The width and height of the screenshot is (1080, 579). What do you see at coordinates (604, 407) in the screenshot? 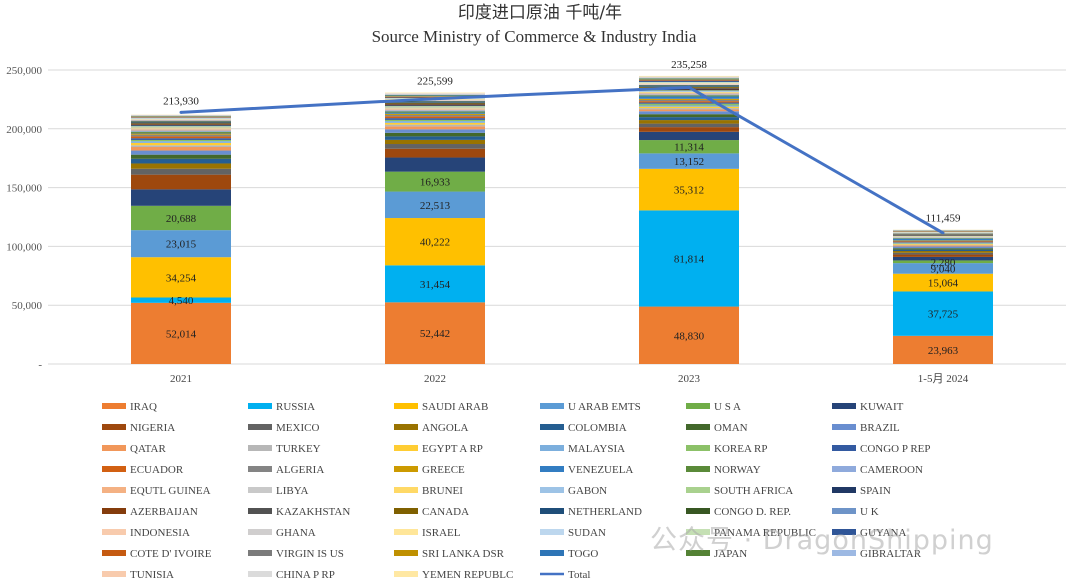
I see `legend-label: U ARAB EMTS` at bounding box center [604, 407].